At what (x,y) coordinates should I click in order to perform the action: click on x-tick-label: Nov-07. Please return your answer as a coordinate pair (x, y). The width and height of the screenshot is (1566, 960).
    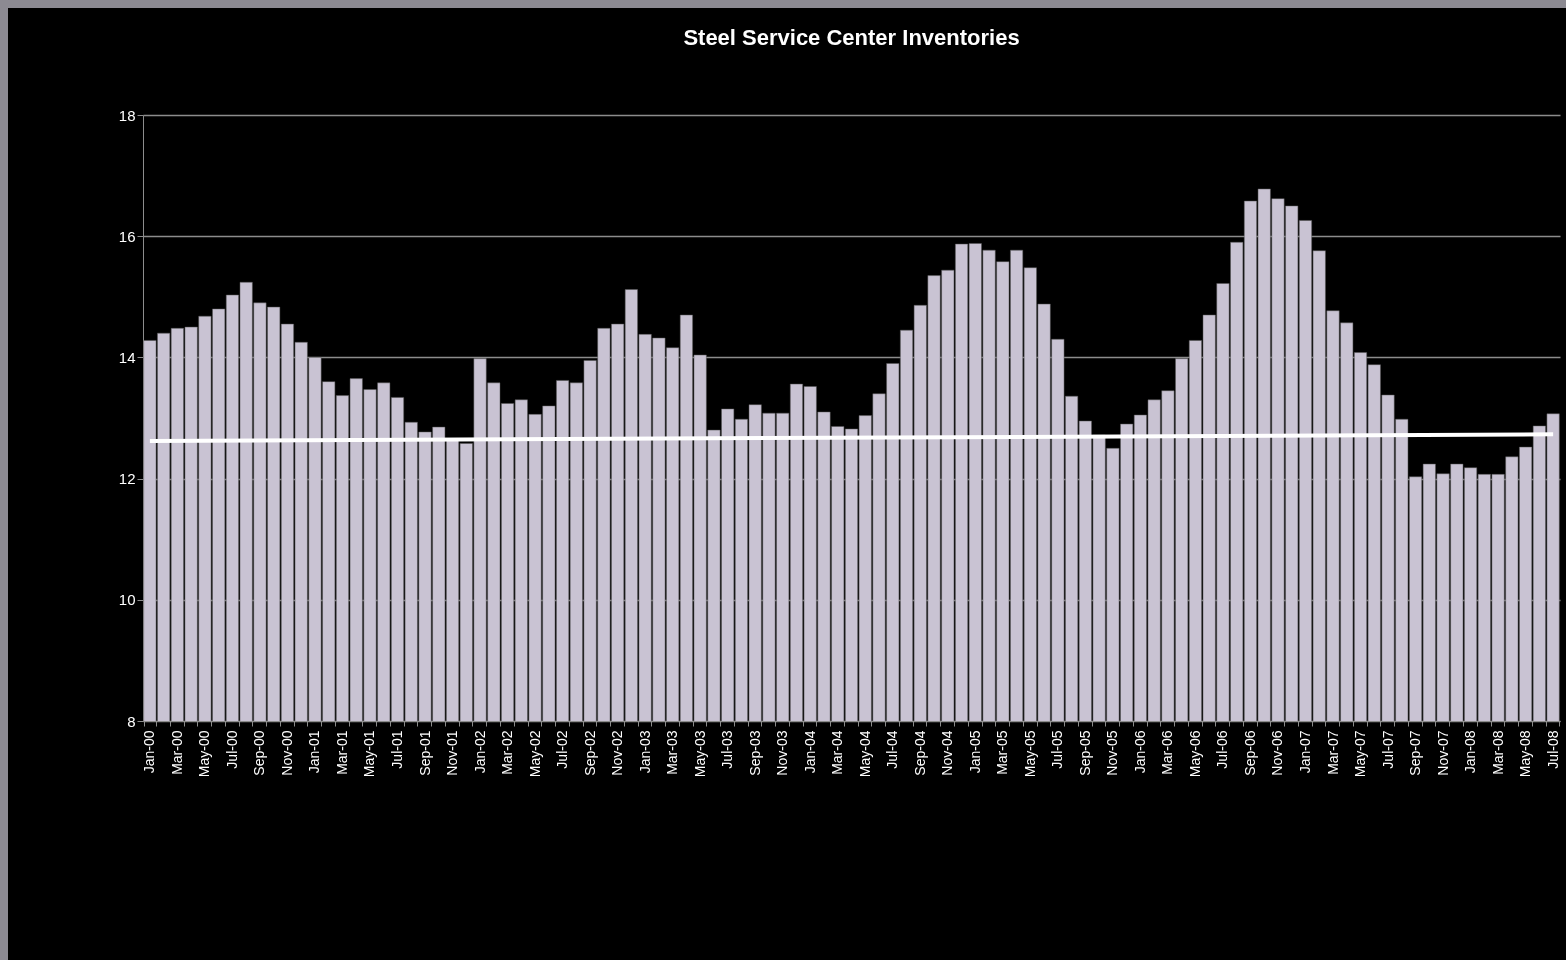
    Looking at the image, I should click on (1442, 753).